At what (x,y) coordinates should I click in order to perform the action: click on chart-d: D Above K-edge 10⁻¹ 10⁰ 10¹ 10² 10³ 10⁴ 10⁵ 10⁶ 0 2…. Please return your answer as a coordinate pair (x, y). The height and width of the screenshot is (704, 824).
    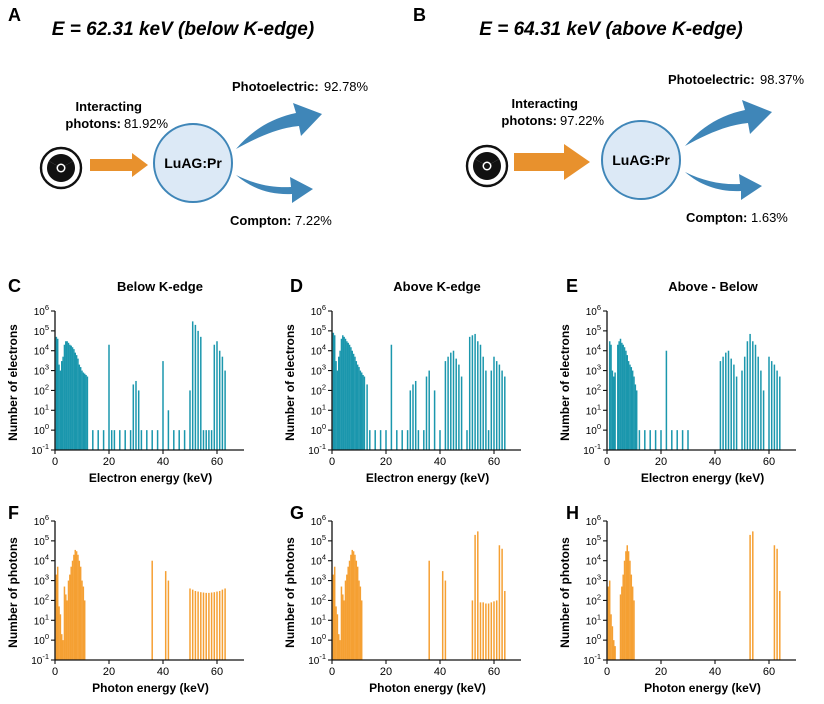
    Looking at the image, I should click on (402, 380).